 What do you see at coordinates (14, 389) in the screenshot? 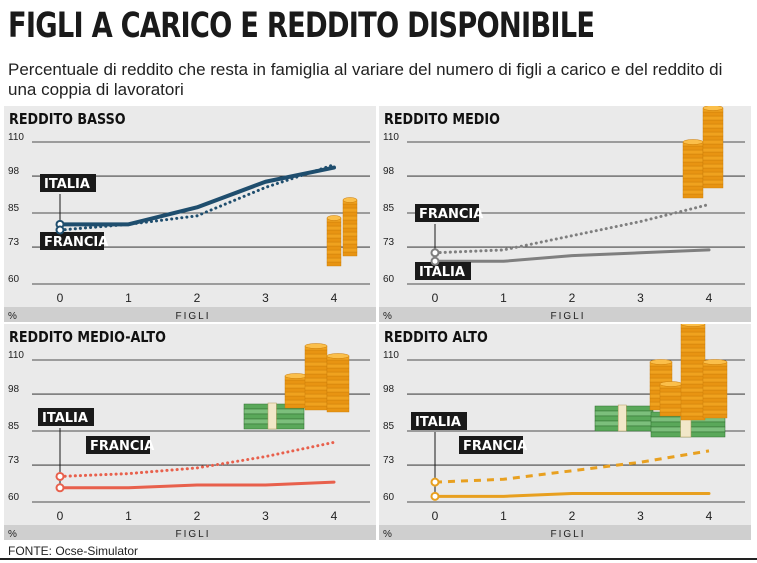
I see `y-tick-label: 98` at bounding box center [14, 389].